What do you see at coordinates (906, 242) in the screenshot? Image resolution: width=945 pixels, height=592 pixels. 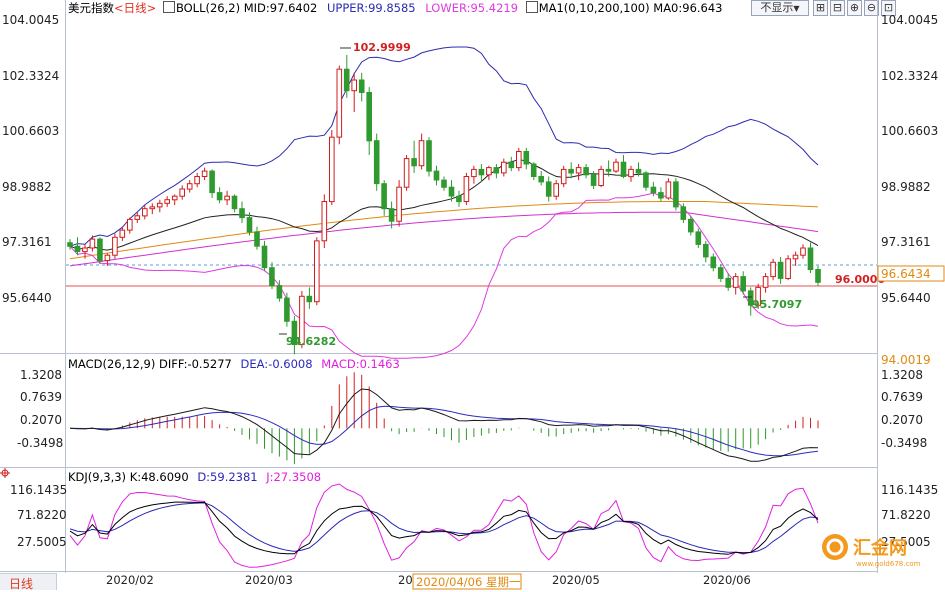 I see `price-tick-right-4: 97.3161` at bounding box center [906, 242].